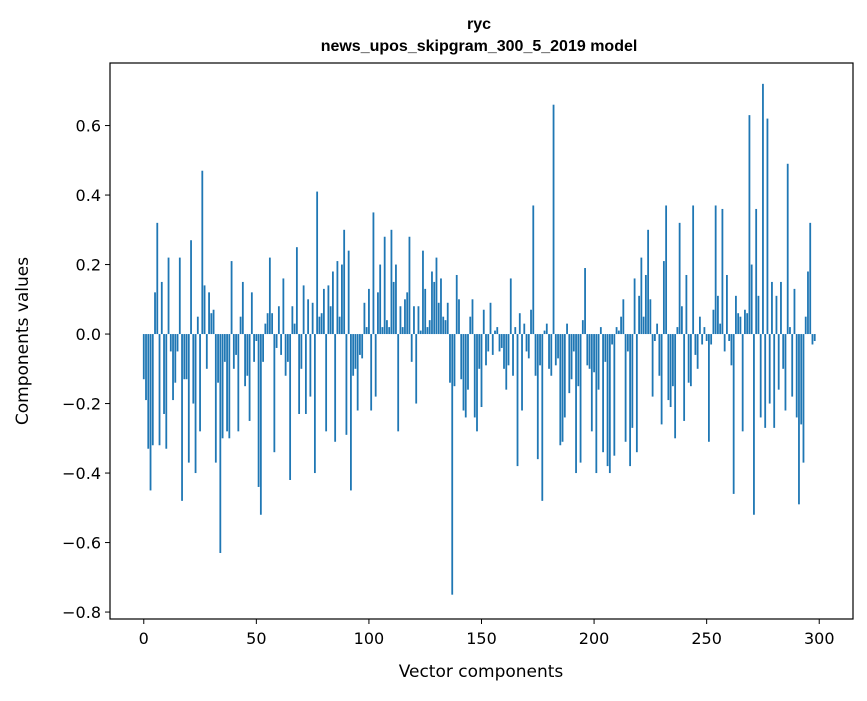 Image resolution: width=867 pixels, height=701 pixels. What do you see at coordinates (256, 638) in the screenshot?
I see `x-tick-label: 50` at bounding box center [256, 638].